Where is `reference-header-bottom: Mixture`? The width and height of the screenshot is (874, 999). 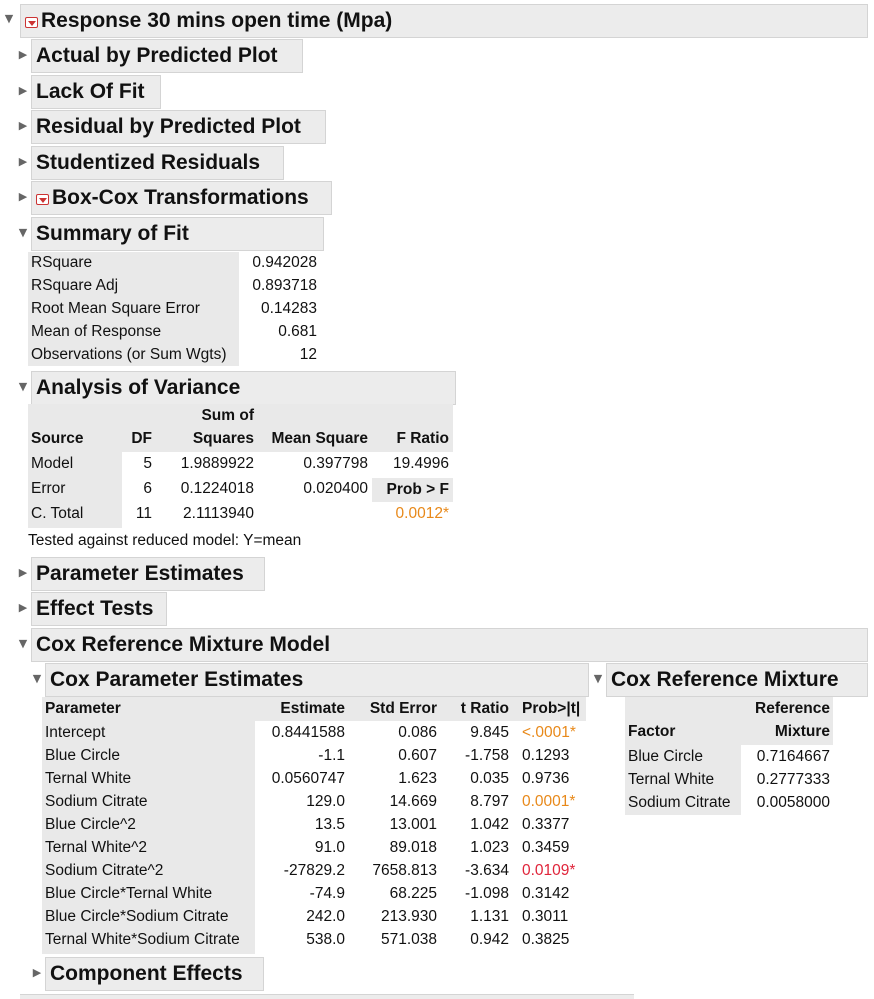
reference-header-bottom: Mixture is located at coordinates (802, 731).